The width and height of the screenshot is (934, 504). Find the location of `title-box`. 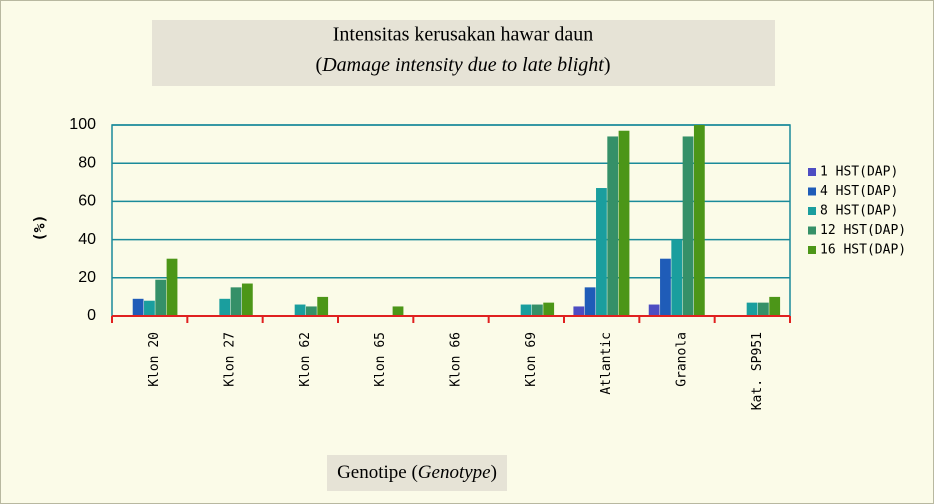

title-box is located at coordinates (463, 53).